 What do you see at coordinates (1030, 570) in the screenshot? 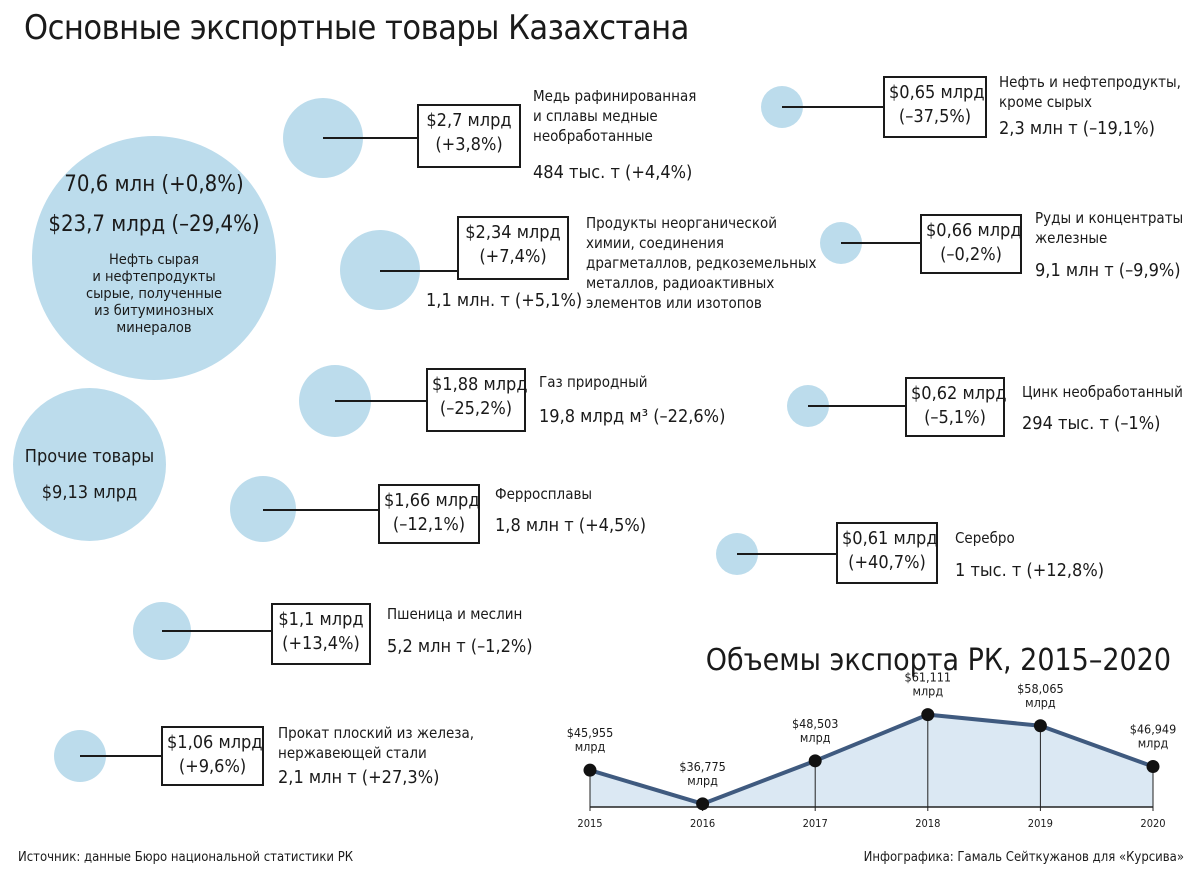
I see `silver-volume: 1 тыс. т (+12,8%)` at bounding box center [1030, 570].